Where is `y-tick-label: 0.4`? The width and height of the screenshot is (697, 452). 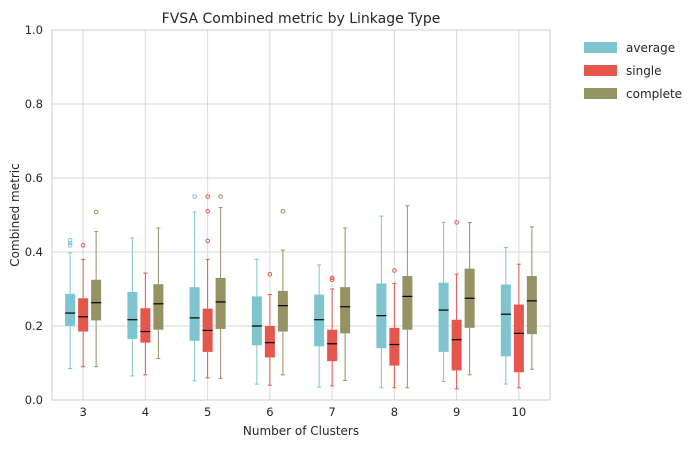
y-tick-label: 0.4 is located at coordinates (34, 252).